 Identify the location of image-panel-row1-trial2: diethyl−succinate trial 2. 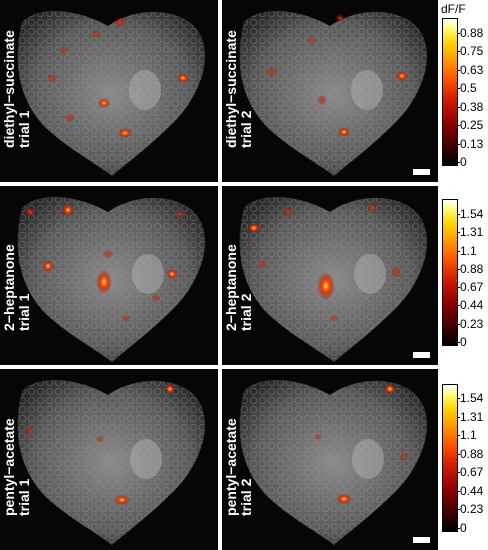
(330, 91).